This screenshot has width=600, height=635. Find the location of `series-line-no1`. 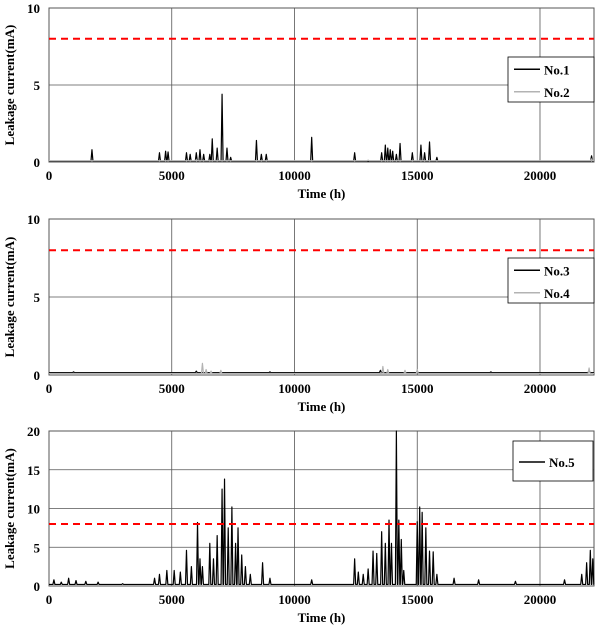

series-line-no1 is located at coordinates (321, 127).